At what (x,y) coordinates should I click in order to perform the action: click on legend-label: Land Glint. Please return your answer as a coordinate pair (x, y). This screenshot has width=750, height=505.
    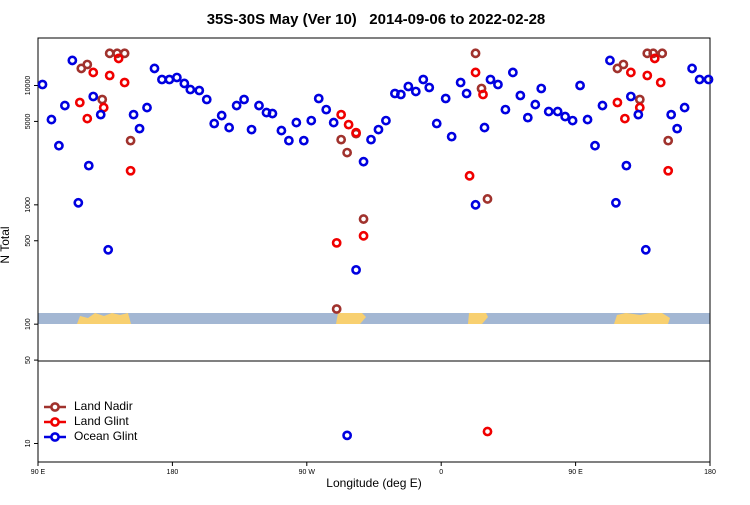
    Looking at the image, I should click on (101, 421).